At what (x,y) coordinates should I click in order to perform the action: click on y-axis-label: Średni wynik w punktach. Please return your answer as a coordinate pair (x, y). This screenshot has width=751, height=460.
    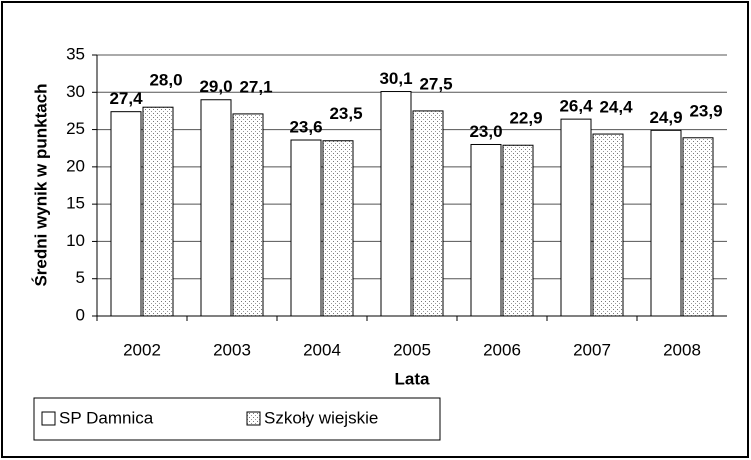
    Looking at the image, I should click on (40, 184).